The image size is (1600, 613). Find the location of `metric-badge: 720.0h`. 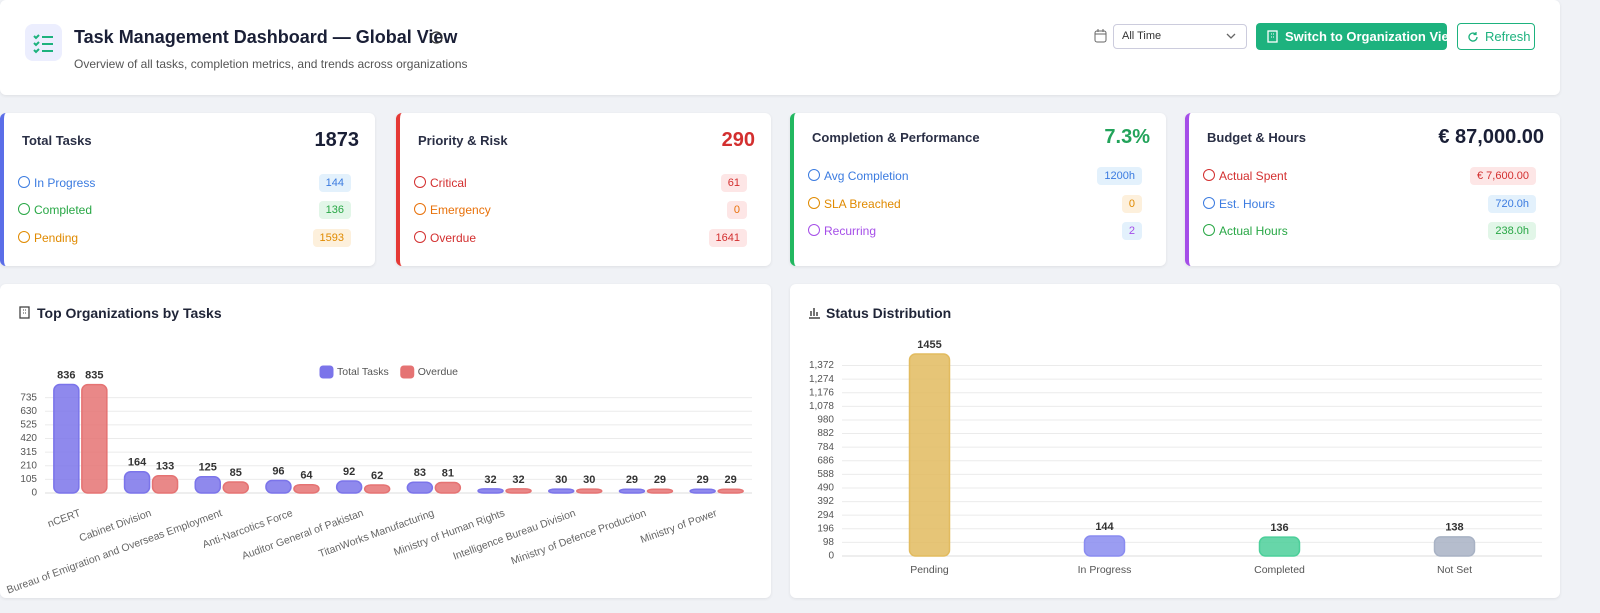

metric-badge: 720.0h is located at coordinates (1512, 204).